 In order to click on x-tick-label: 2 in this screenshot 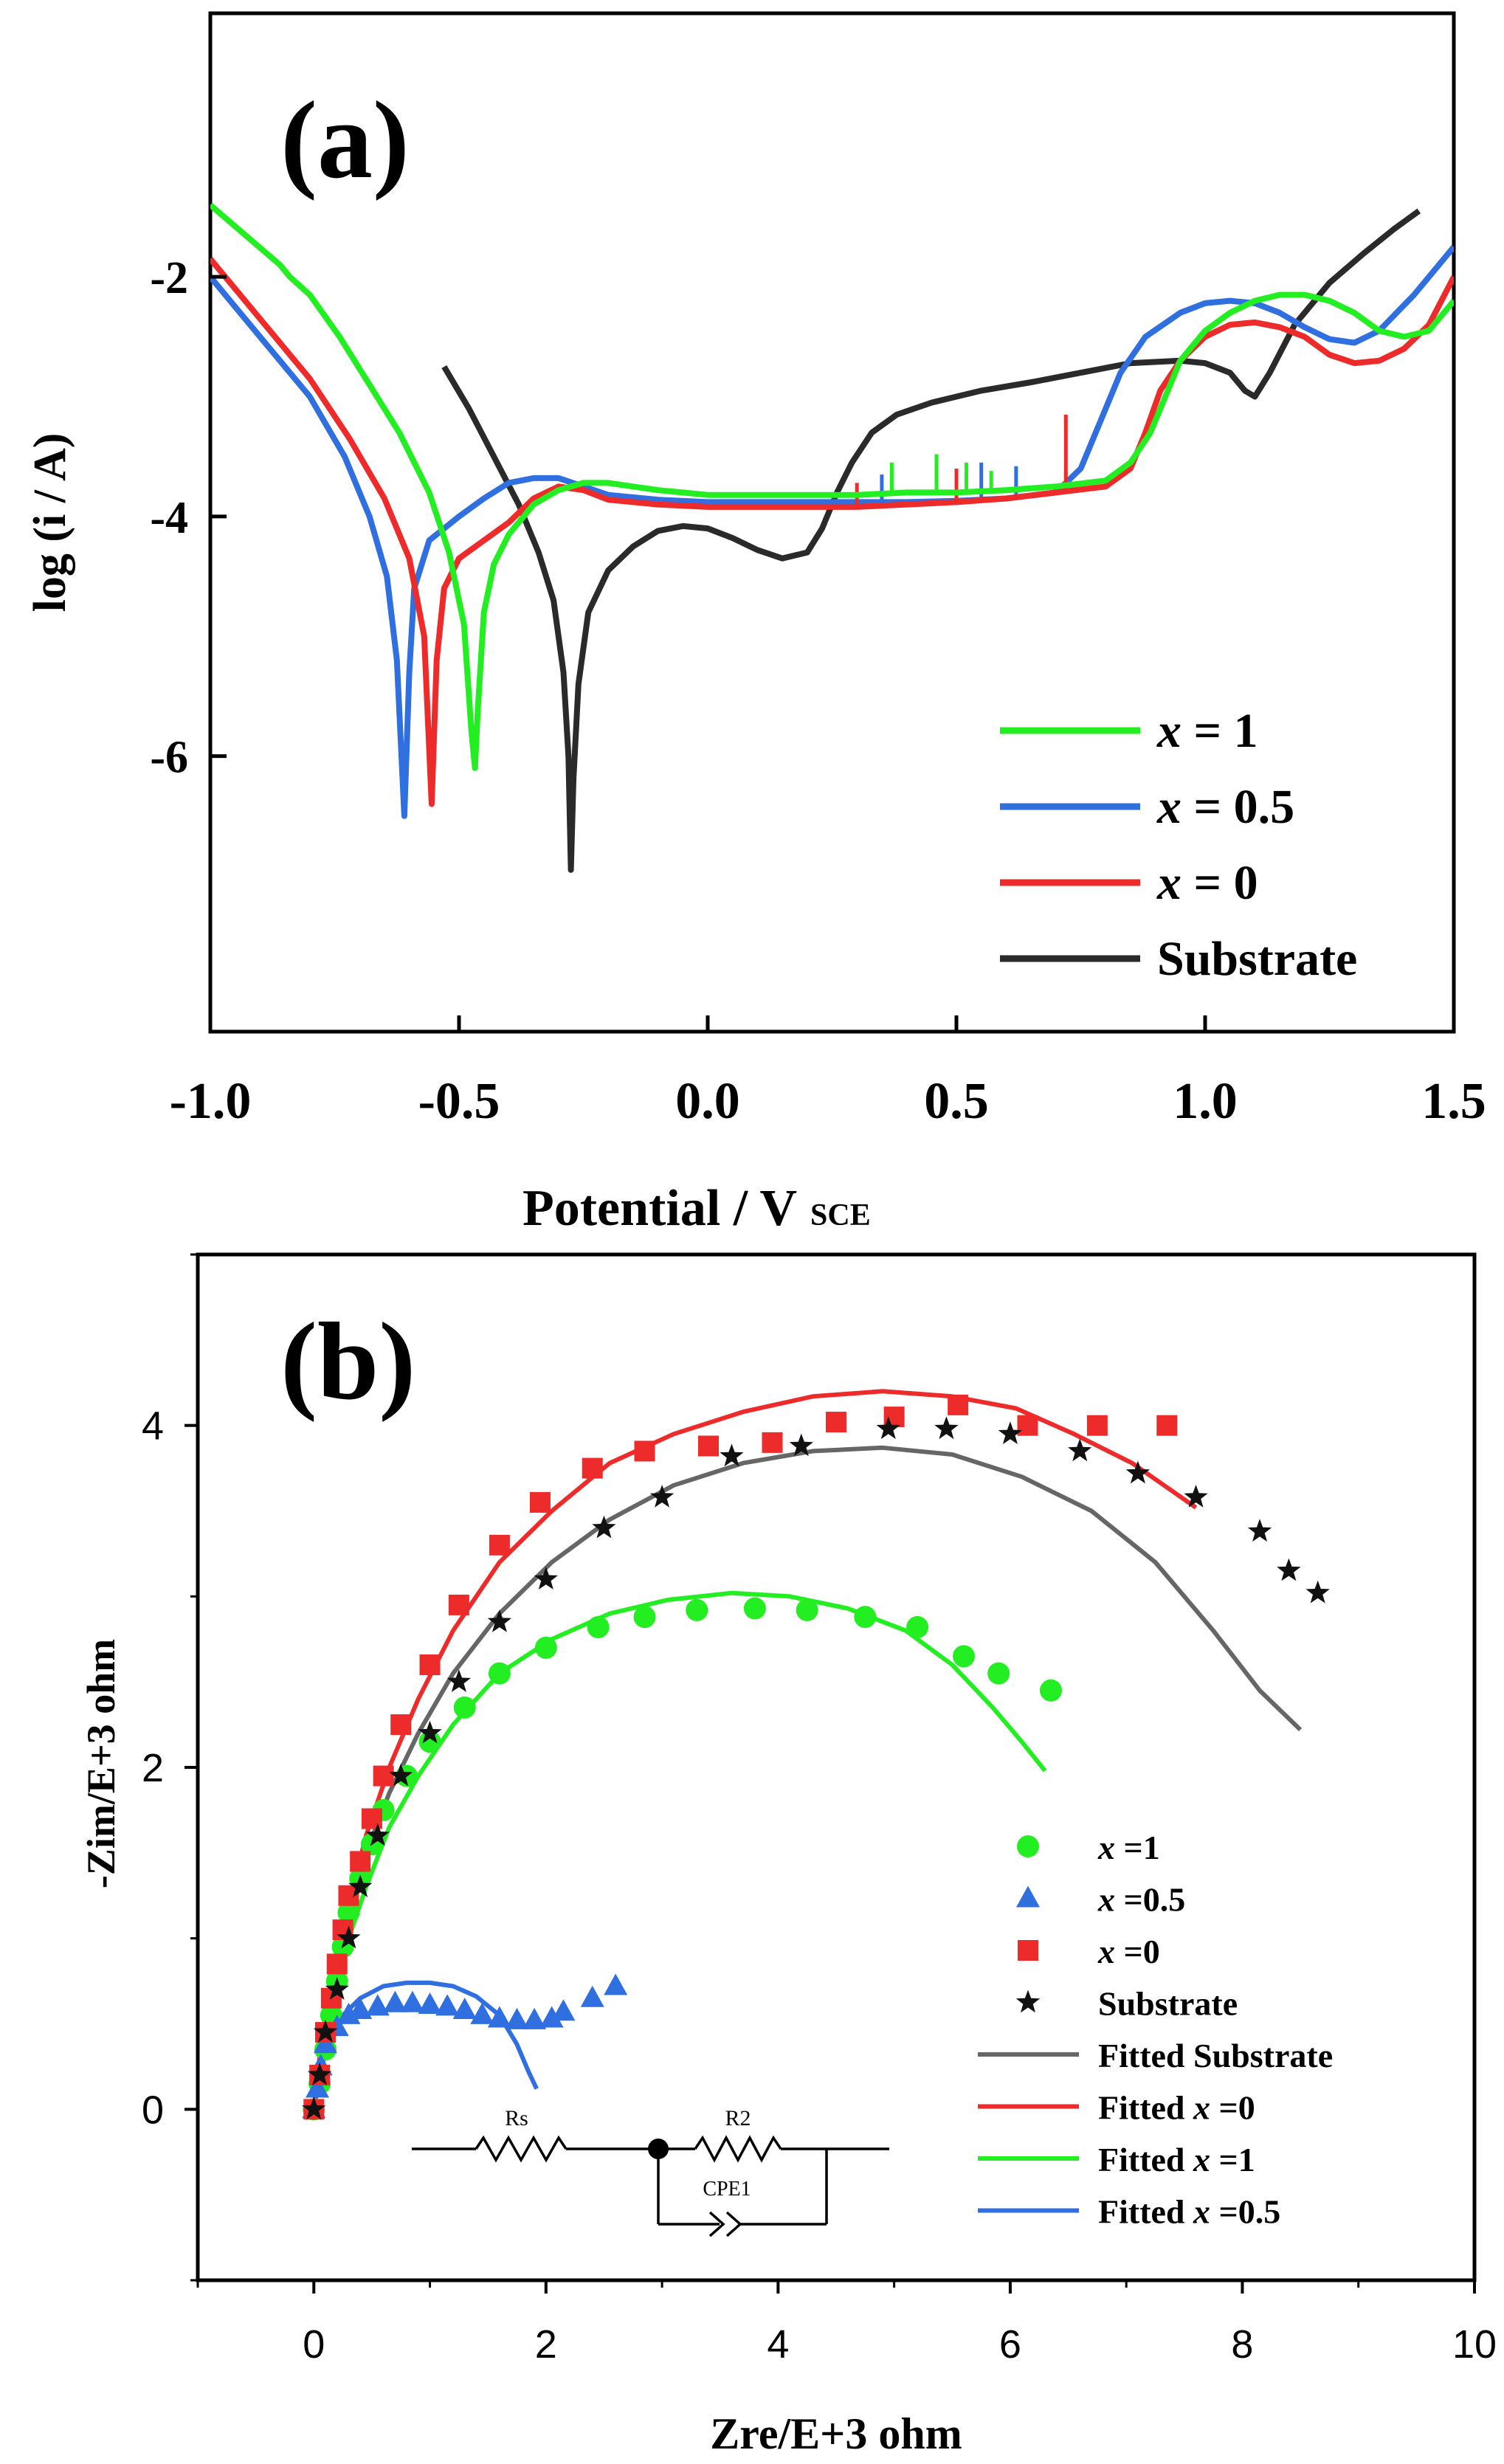, I will do `click(546, 2344)`.